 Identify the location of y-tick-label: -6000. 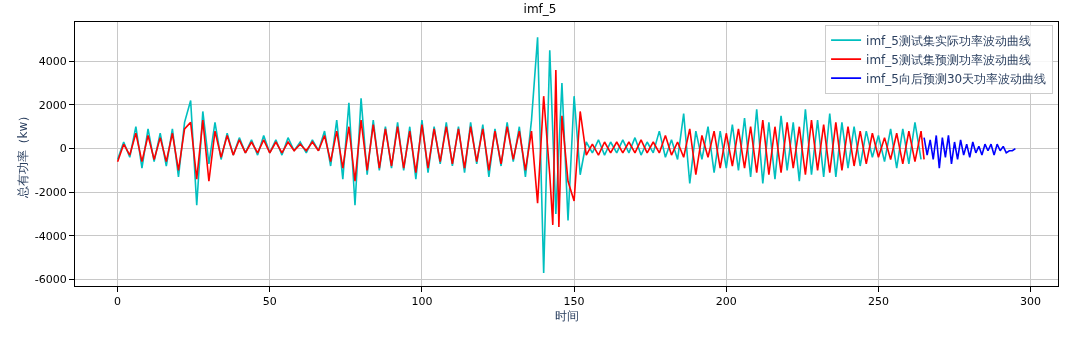
(50, 280).